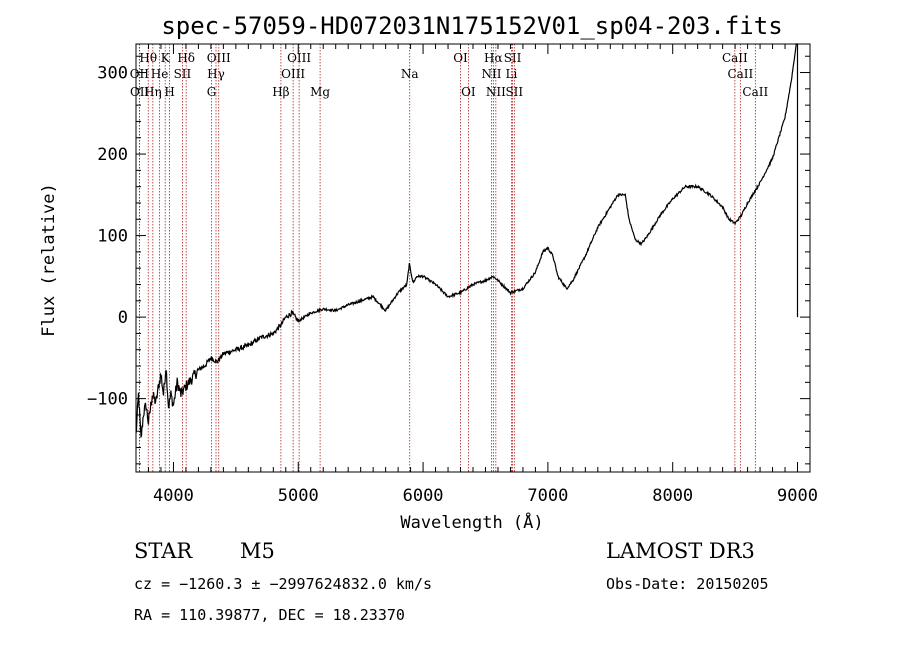  What do you see at coordinates (680, 551) in the screenshot?
I see `survey-name: LAMOST DR3` at bounding box center [680, 551].